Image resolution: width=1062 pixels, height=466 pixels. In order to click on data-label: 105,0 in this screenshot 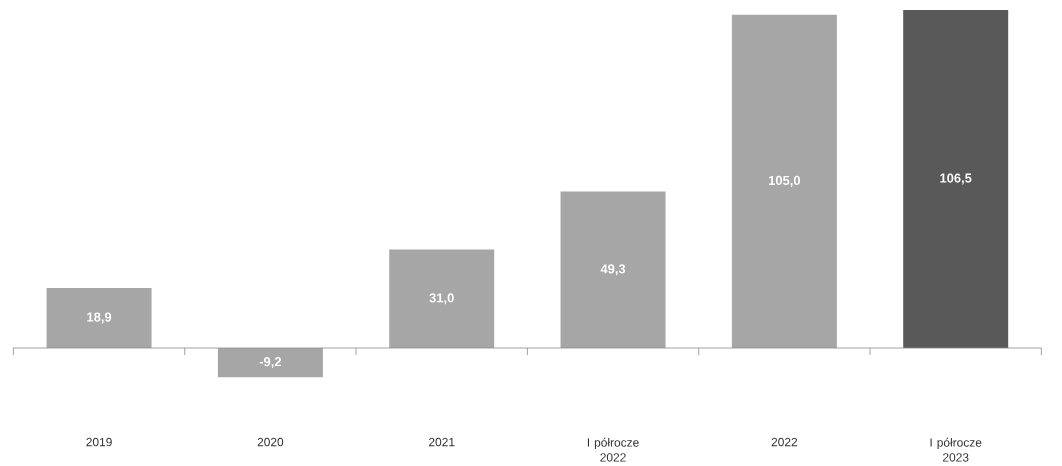, I will do `click(784, 181)`.